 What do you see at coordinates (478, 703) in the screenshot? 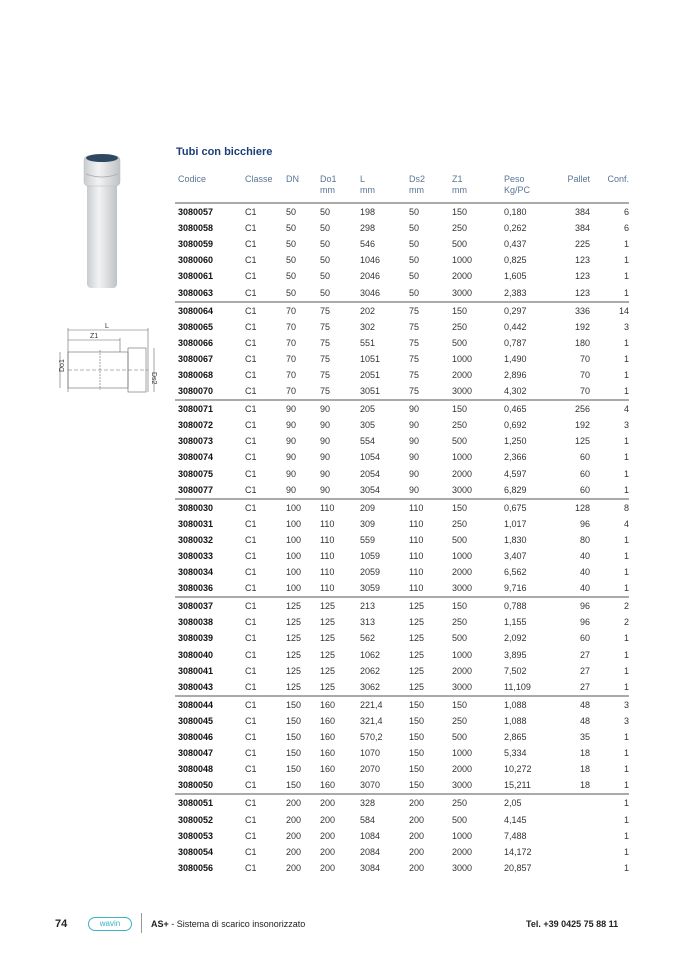
I see `cell-z1: 150` at bounding box center [478, 703].